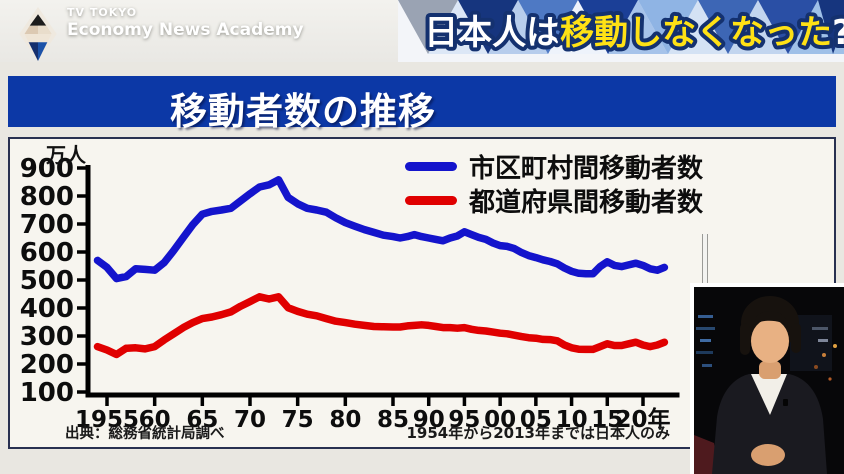  What do you see at coordinates (838, 33) in the screenshot?
I see `headline-question-mark: ?` at bounding box center [838, 33].